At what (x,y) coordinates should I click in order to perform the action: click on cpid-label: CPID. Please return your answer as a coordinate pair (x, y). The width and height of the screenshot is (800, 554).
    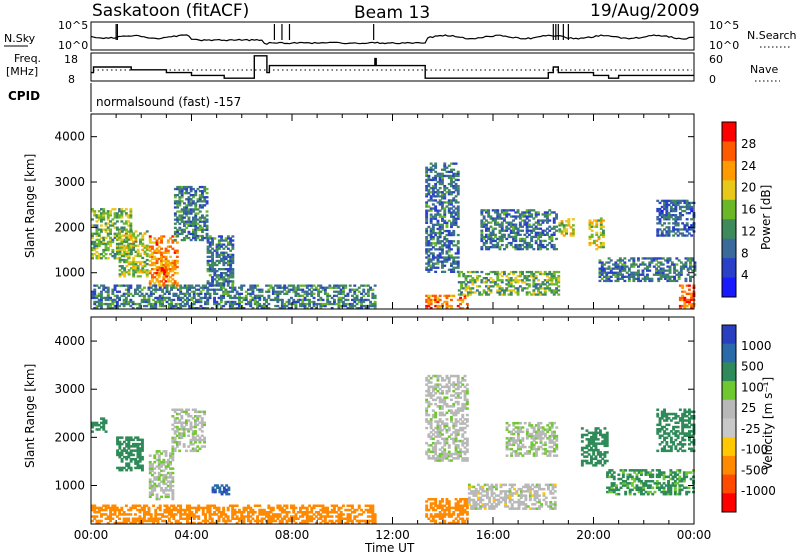
    Looking at the image, I should click on (24, 96).